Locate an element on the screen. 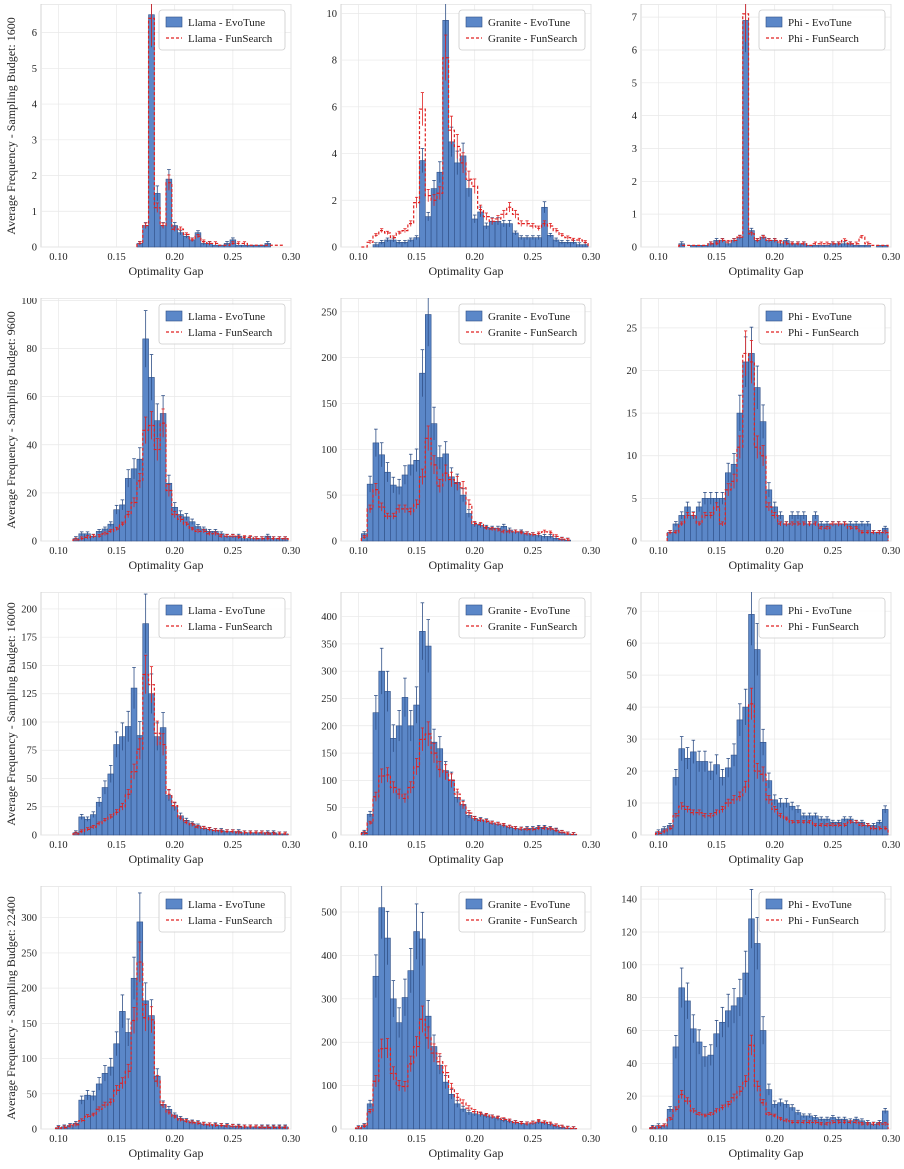 The image size is (904, 1169). x-tick-label: 0.10 is located at coordinates (58, 551).